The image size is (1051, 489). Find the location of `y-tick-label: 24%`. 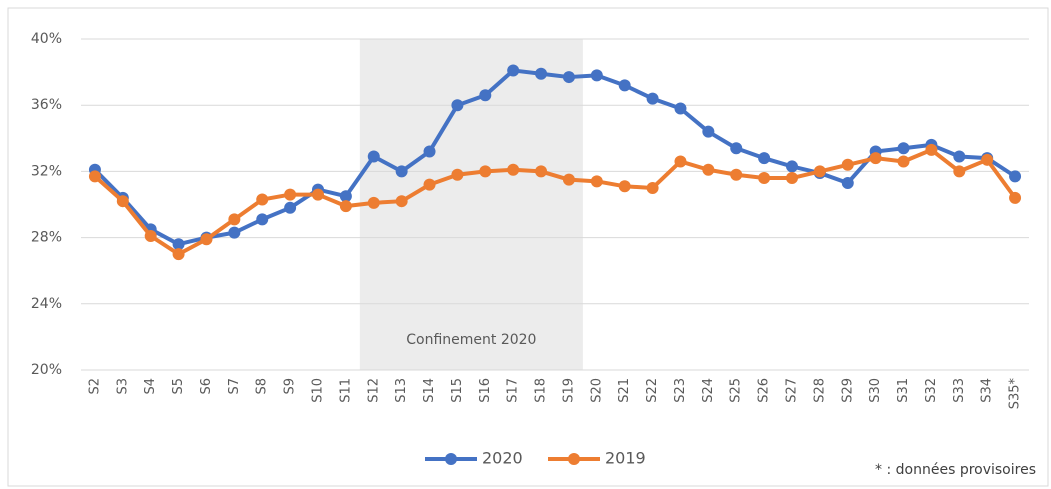

y-tick-label: 24% is located at coordinates (46, 304).